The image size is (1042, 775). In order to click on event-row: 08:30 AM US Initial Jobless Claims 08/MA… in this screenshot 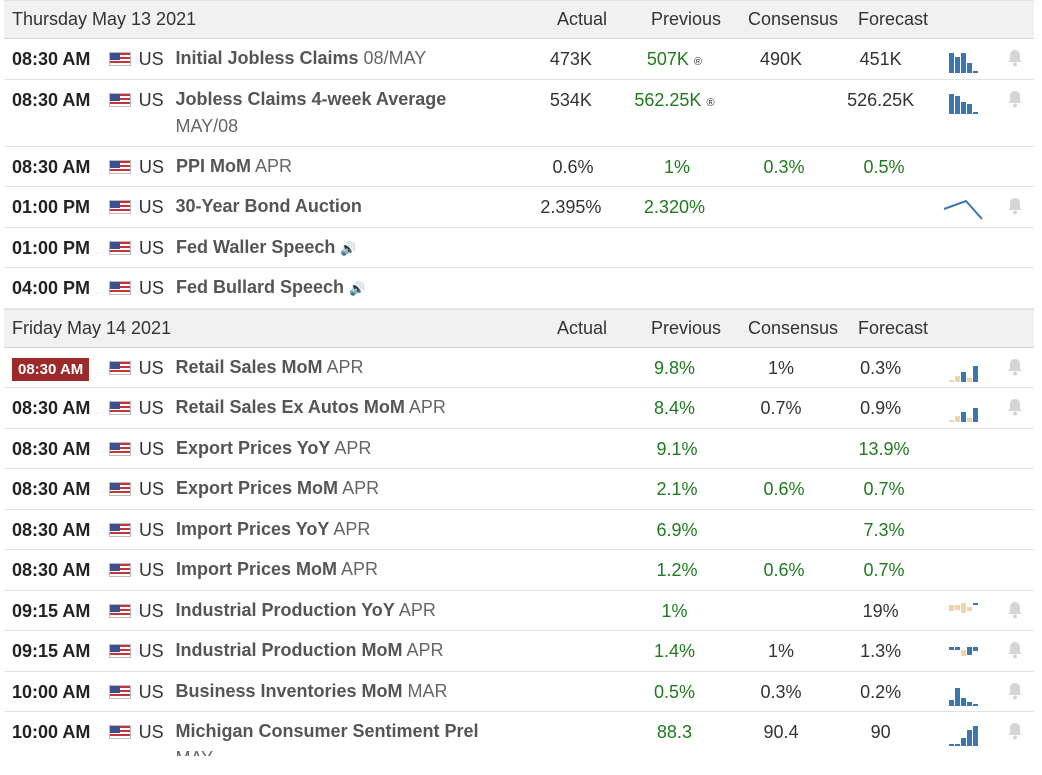, I will do `click(519, 59)`.